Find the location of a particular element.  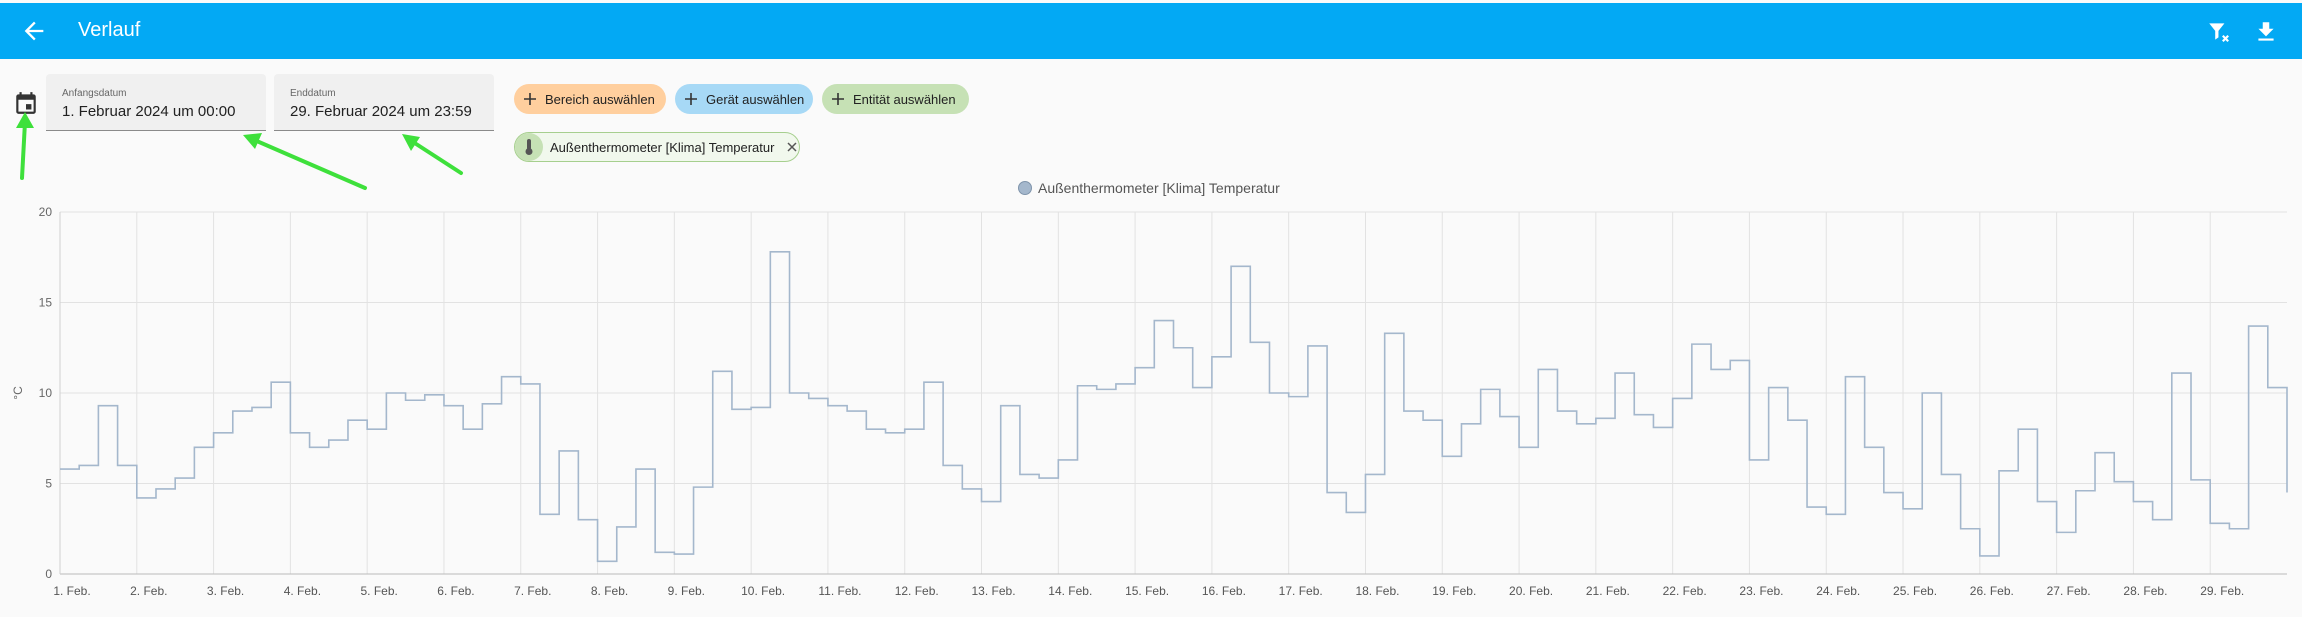

start-date-label: Anfangsdatum is located at coordinates (94, 93).